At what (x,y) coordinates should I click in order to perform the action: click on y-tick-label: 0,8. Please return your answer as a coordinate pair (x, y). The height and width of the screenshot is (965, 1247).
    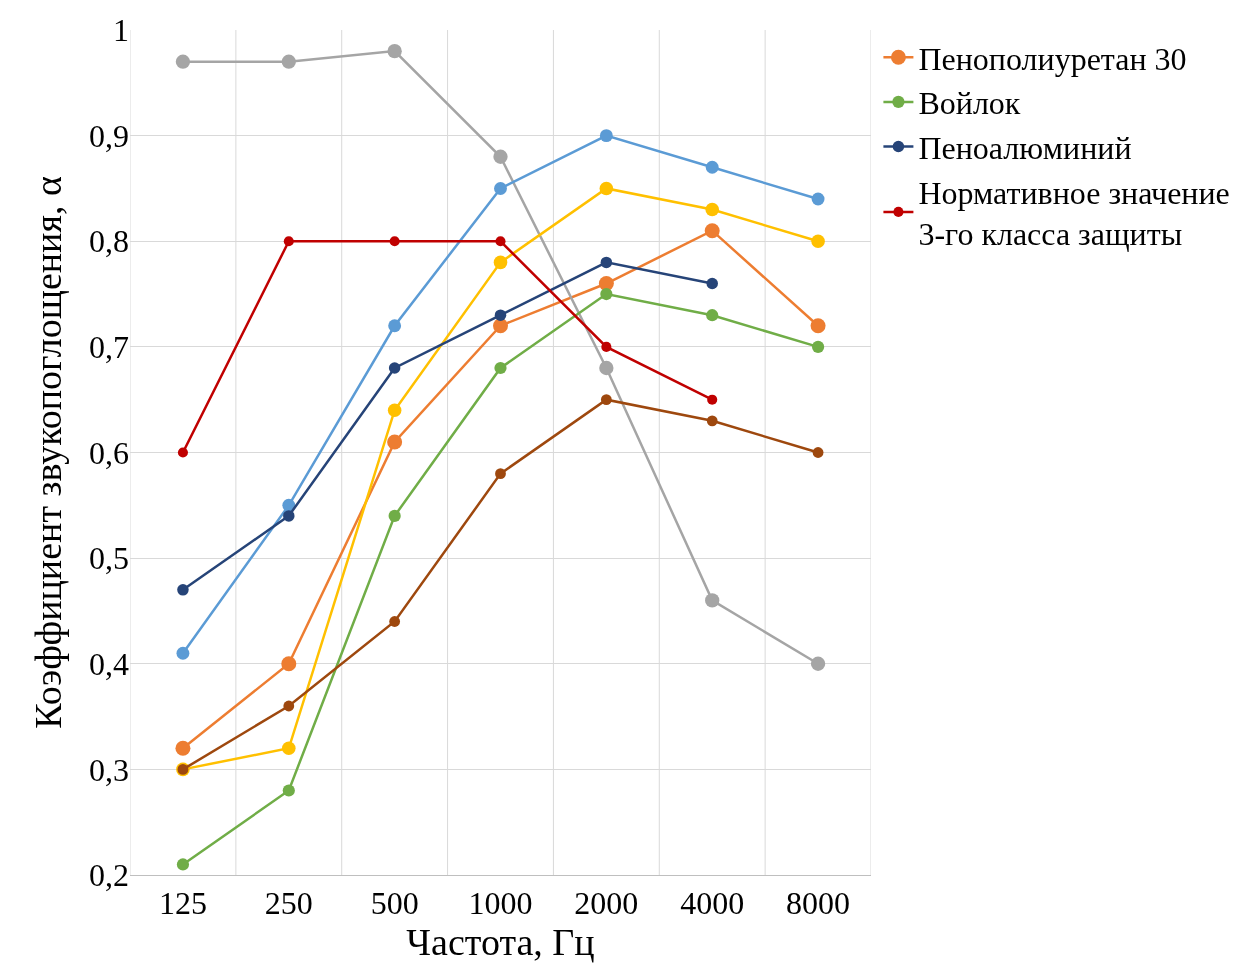
    Looking at the image, I should click on (109, 241).